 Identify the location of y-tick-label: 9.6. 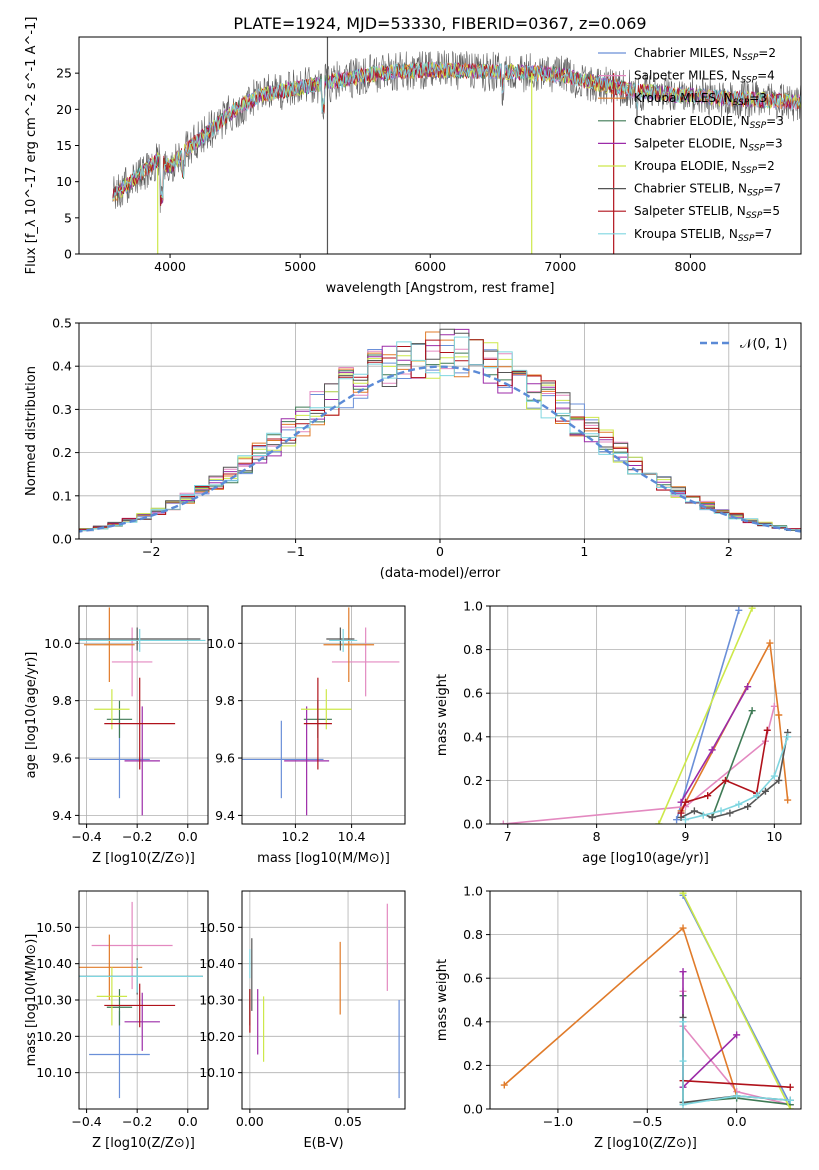
(62, 758).